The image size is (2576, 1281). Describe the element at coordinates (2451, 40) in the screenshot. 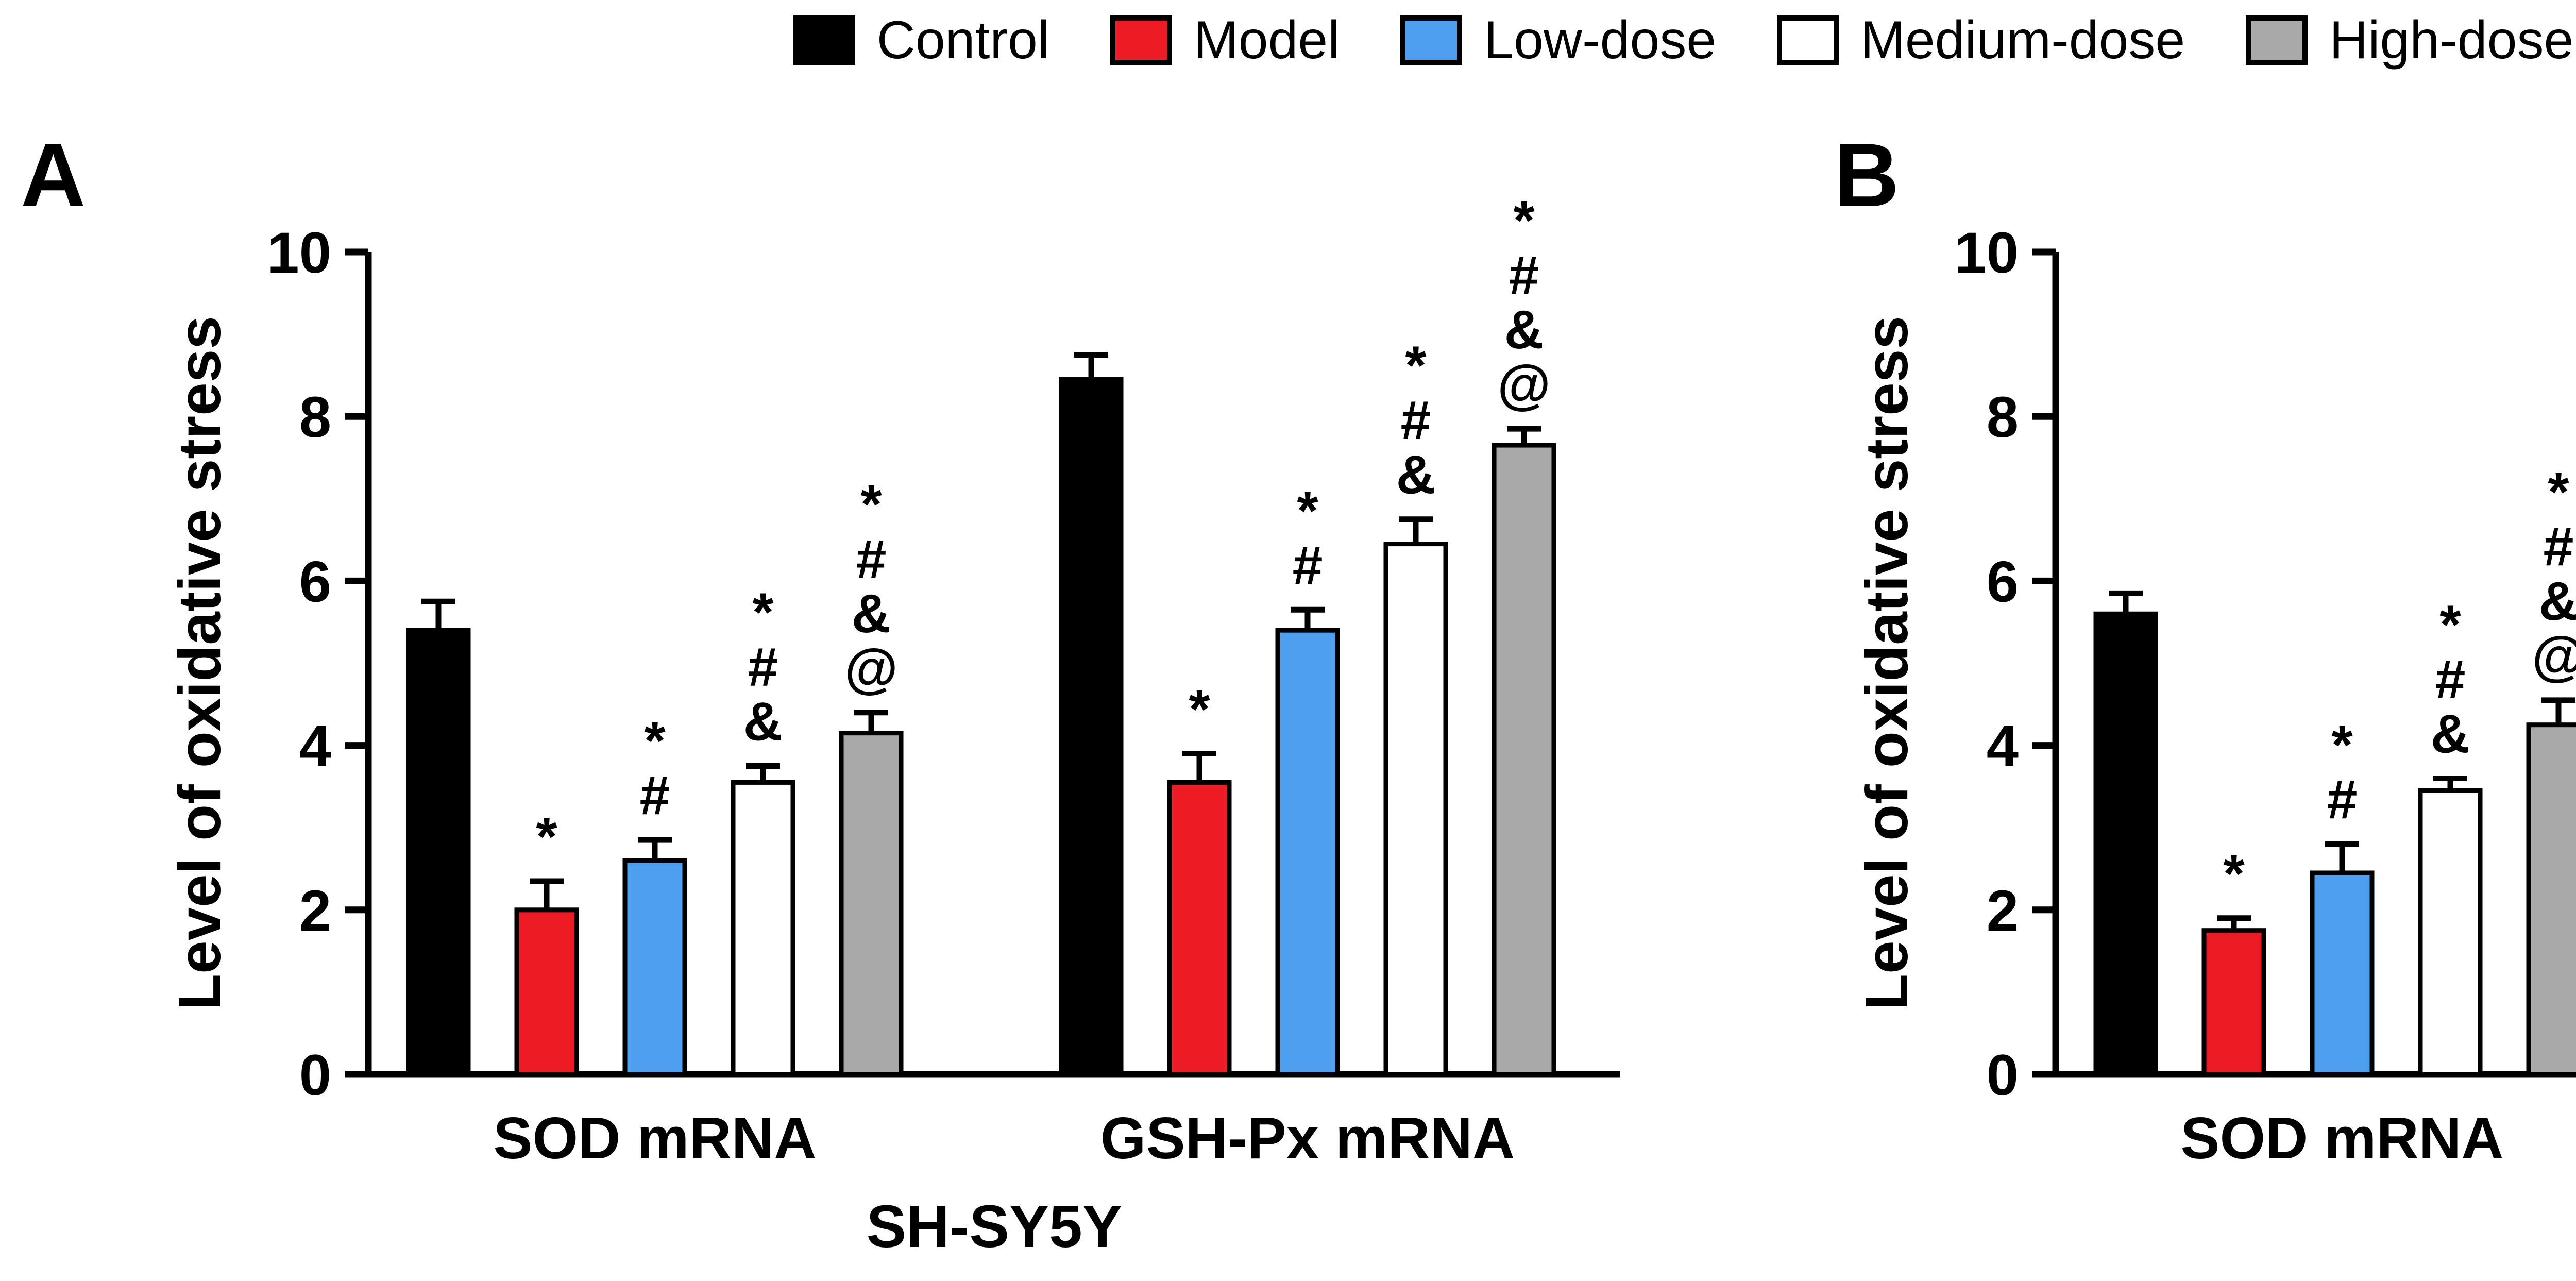

I see `legend-label: High-dose` at that location.